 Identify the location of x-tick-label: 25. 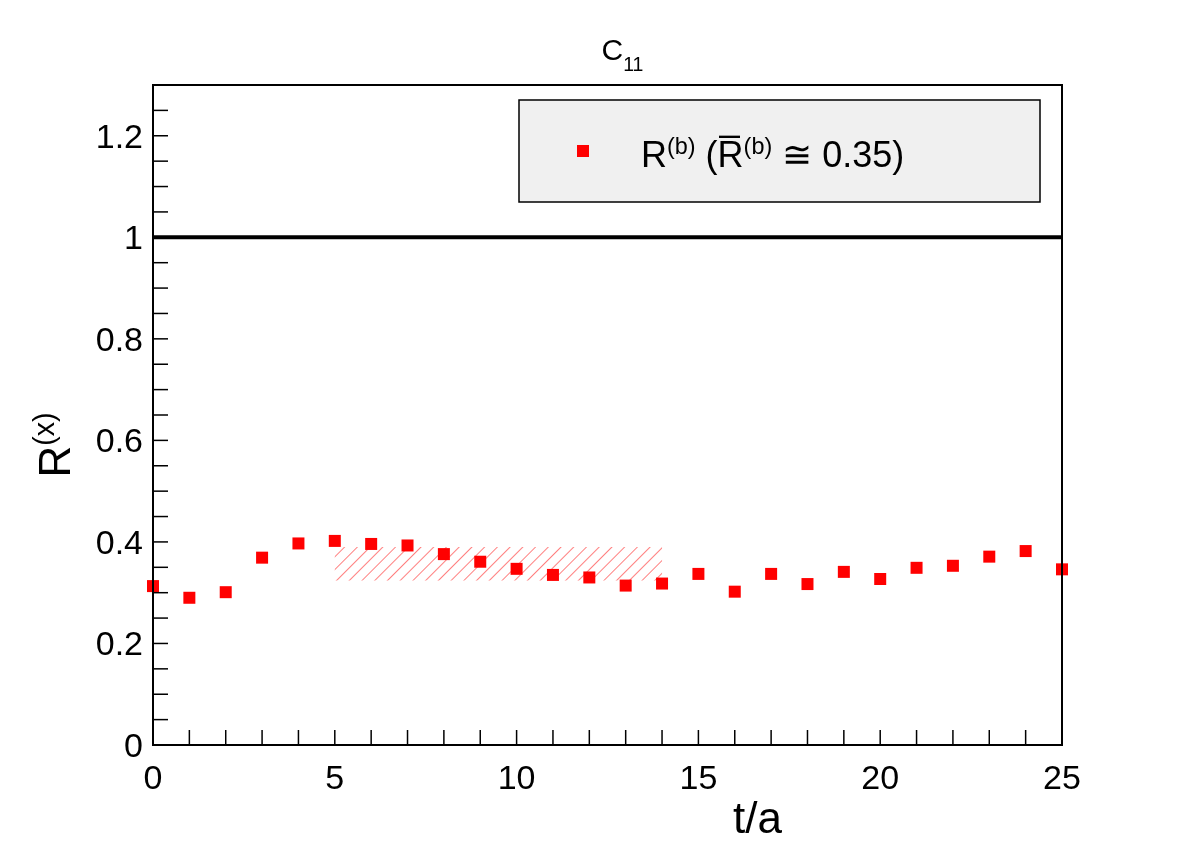
(1062, 777).